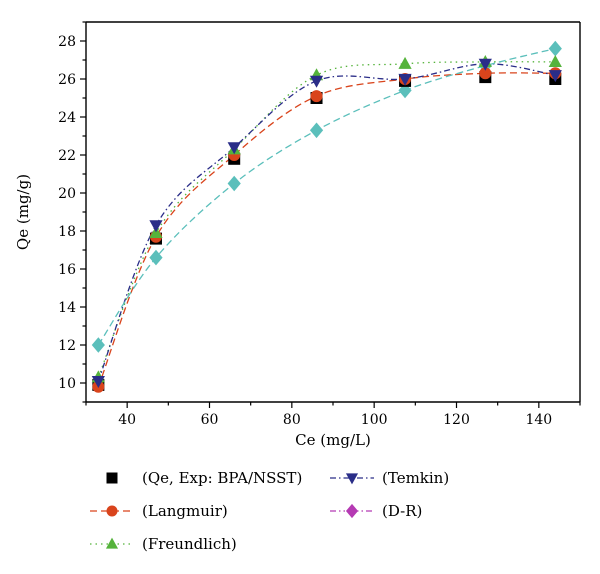 The height and width of the screenshot is (574, 600). I want to click on legend-label: (Langmuir), so click(185, 511).